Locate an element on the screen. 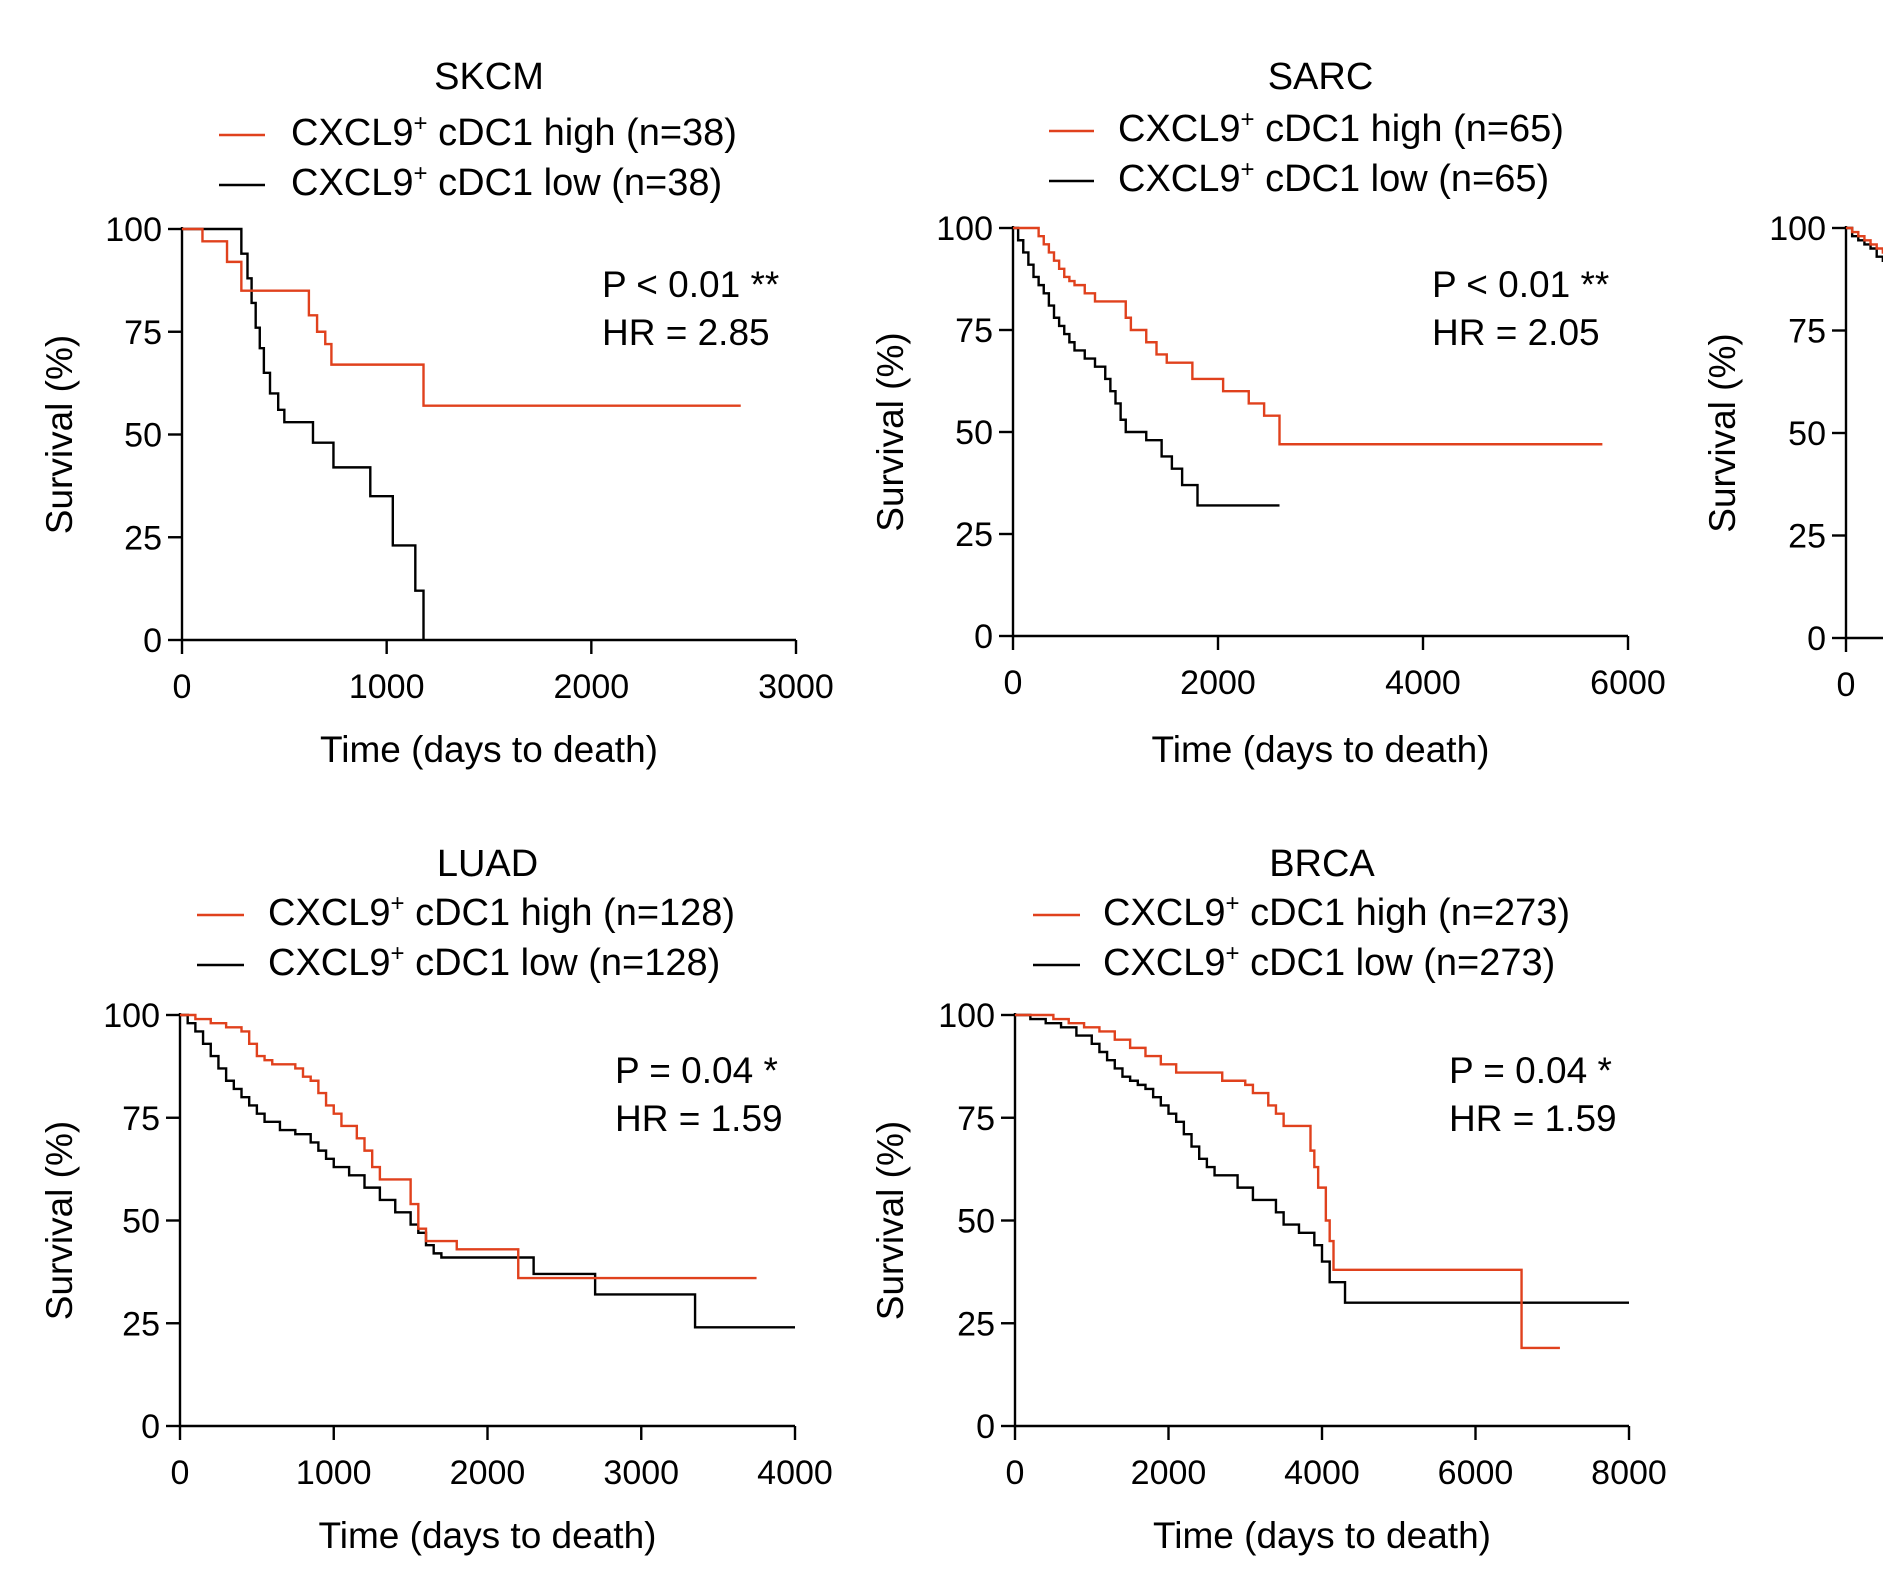  axes-frame is located at coordinates (1863, 433).